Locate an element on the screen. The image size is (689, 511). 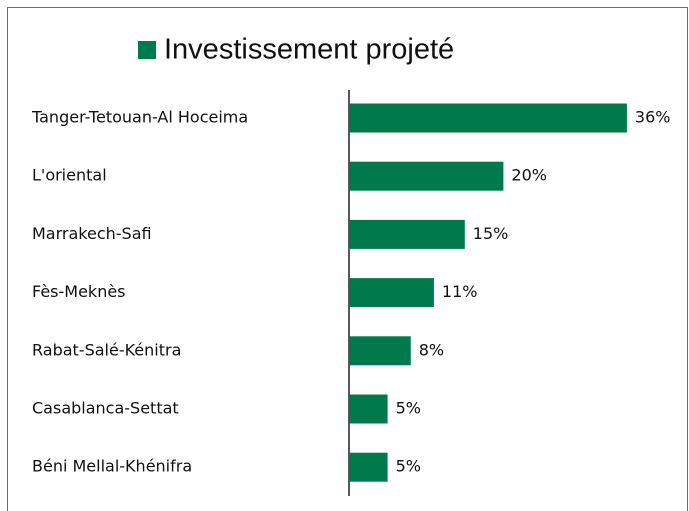
value-label: 8% is located at coordinates (431, 349).